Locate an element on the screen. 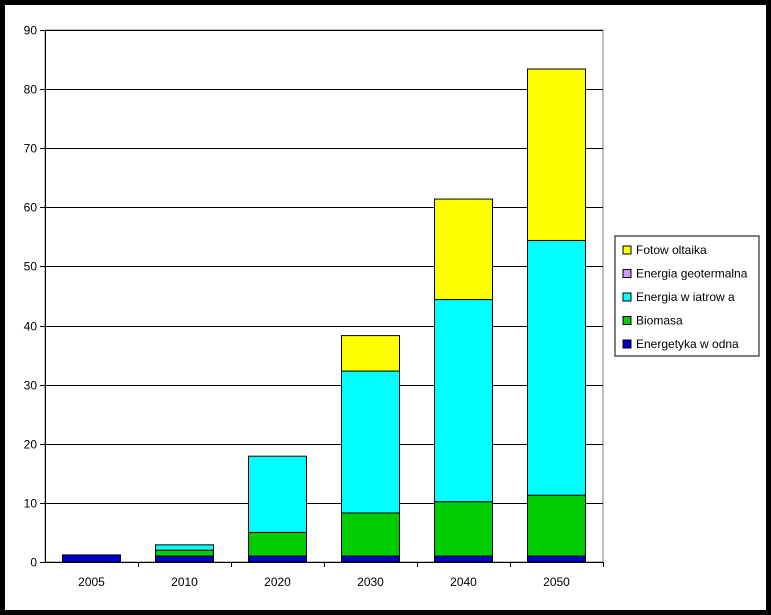 This screenshot has width=771, height=615. x-tick-label: 2020 is located at coordinates (277, 582).